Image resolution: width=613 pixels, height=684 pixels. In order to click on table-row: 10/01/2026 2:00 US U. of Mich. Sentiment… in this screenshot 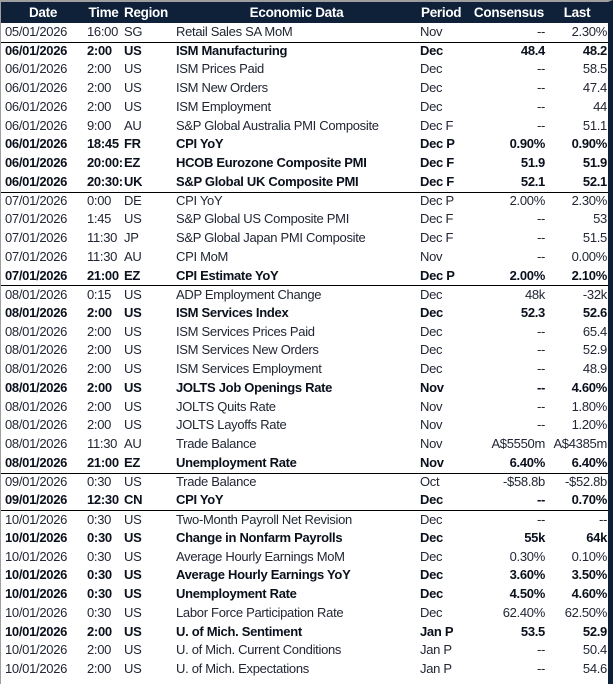, I will do `click(304, 632)`.